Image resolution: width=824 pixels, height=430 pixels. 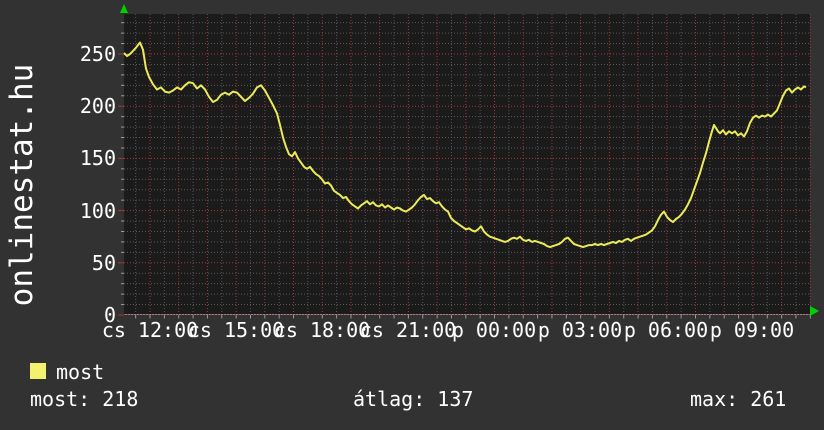 I want to click on y-tick-label: 150, so click(x=97, y=158).